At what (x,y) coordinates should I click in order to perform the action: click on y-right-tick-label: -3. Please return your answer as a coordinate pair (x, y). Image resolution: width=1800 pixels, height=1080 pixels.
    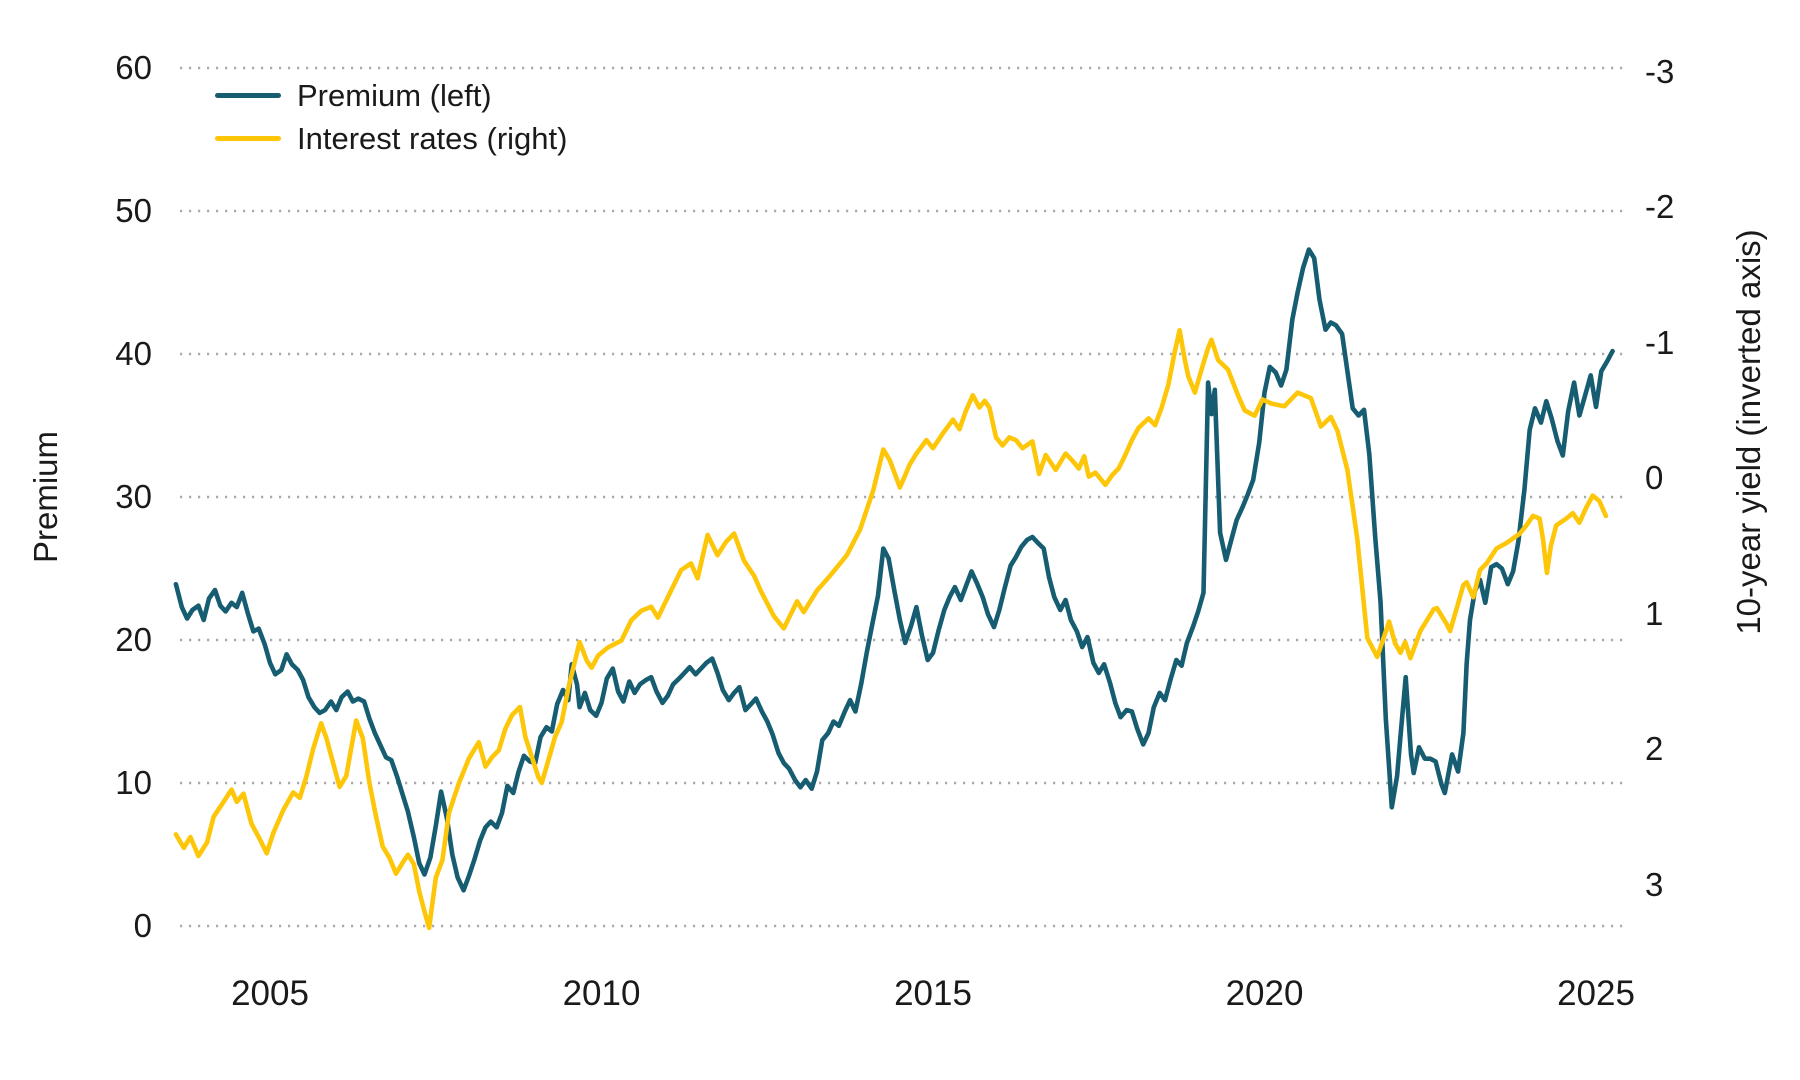
    Looking at the image, I should click on (1660, 71).